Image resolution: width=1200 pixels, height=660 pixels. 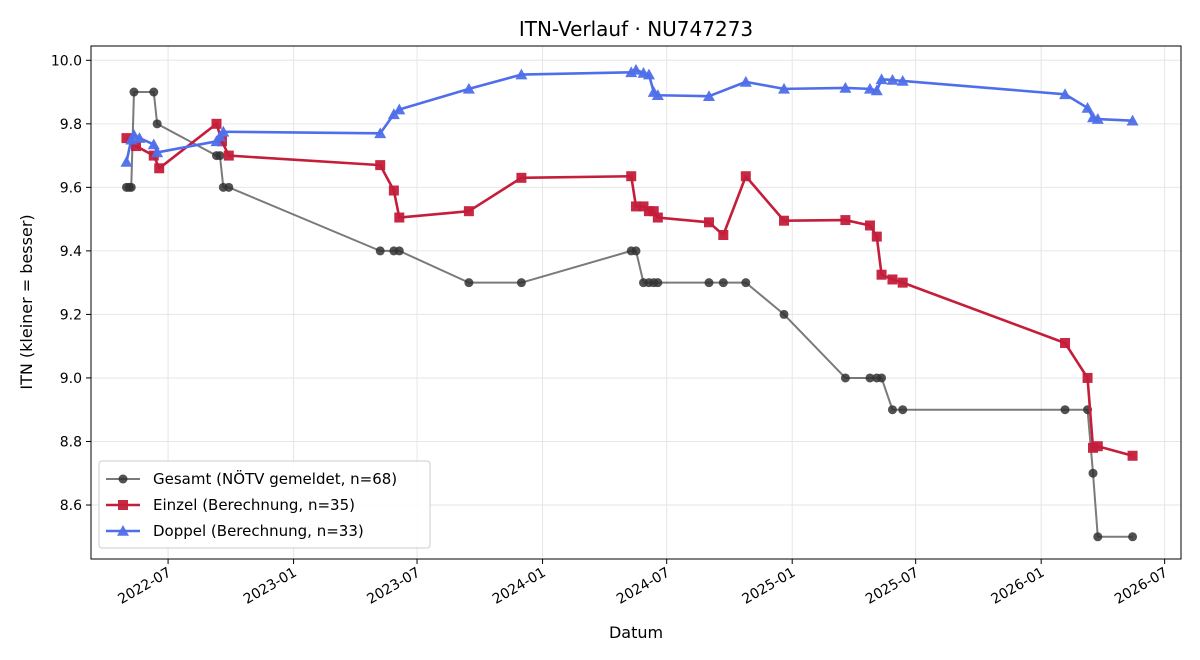 I want to click on legend-swatch-marker, so click(x=123, y=479).